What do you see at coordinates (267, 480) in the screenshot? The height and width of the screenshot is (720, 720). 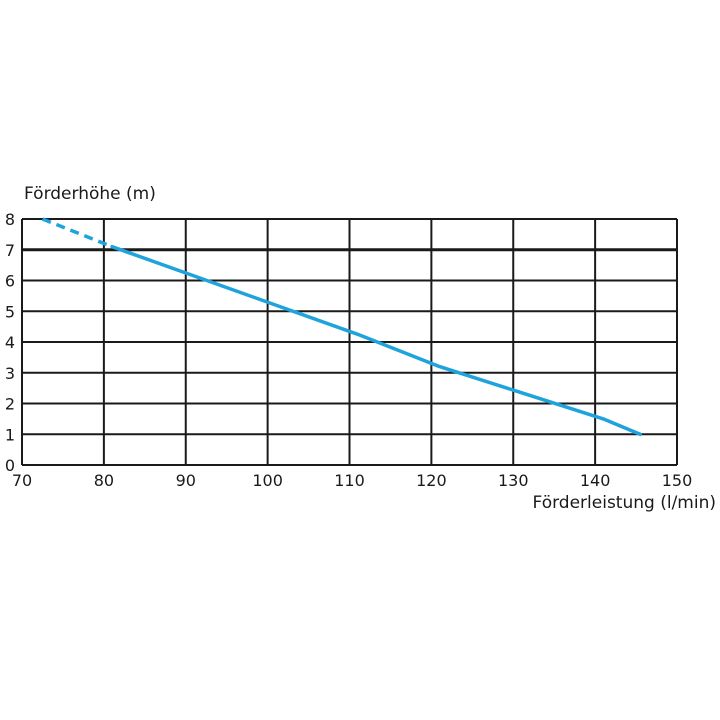 I see `x-tick-label-3: 100` at bounding box center [267, 480].